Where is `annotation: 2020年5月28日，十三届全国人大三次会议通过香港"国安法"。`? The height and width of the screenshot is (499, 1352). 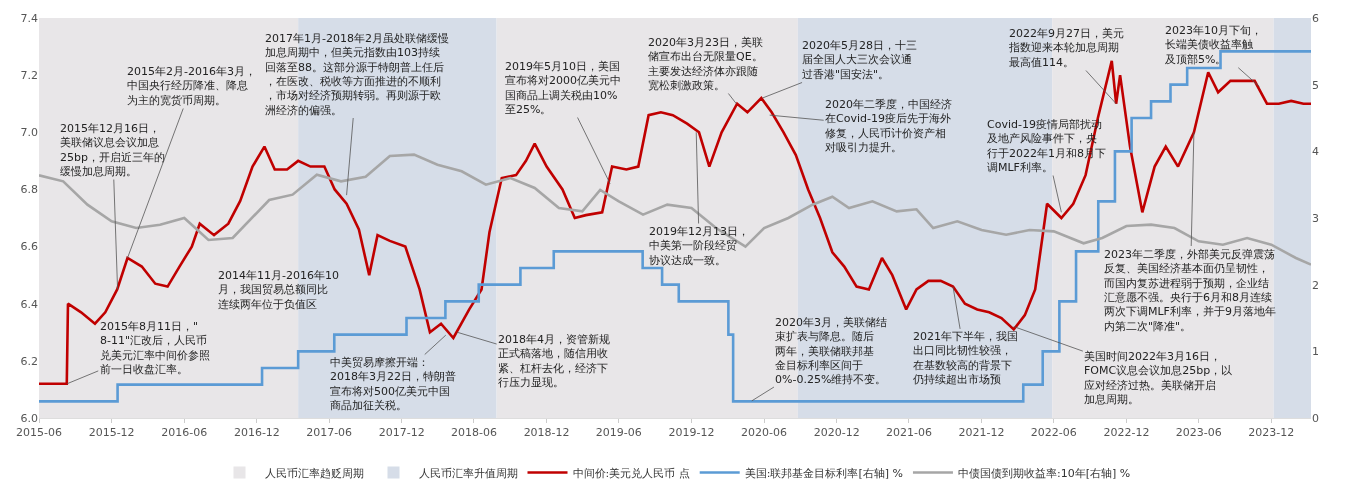
annotation: 2020年5月28日，十三届全国人大三次会议通过香港"国安法"。 is located at coordinates (859, 60).